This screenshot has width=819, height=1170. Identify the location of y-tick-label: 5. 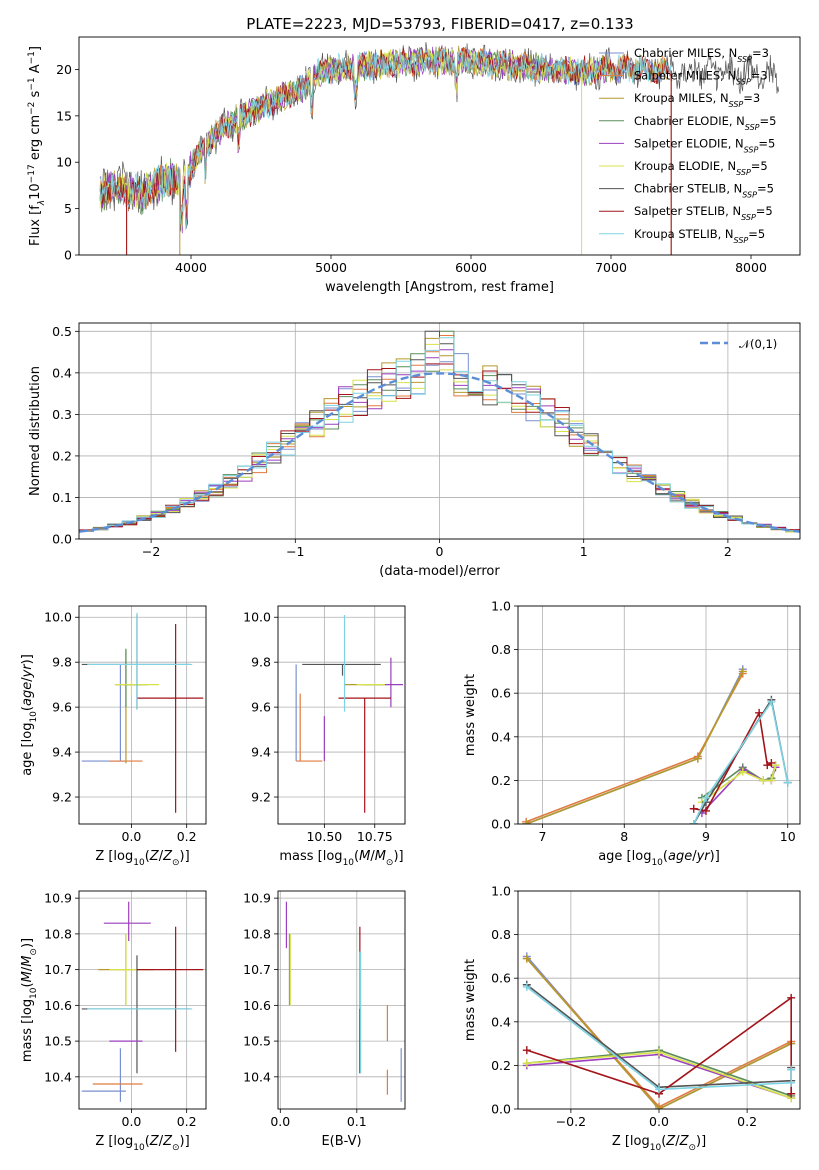
(68, 208).